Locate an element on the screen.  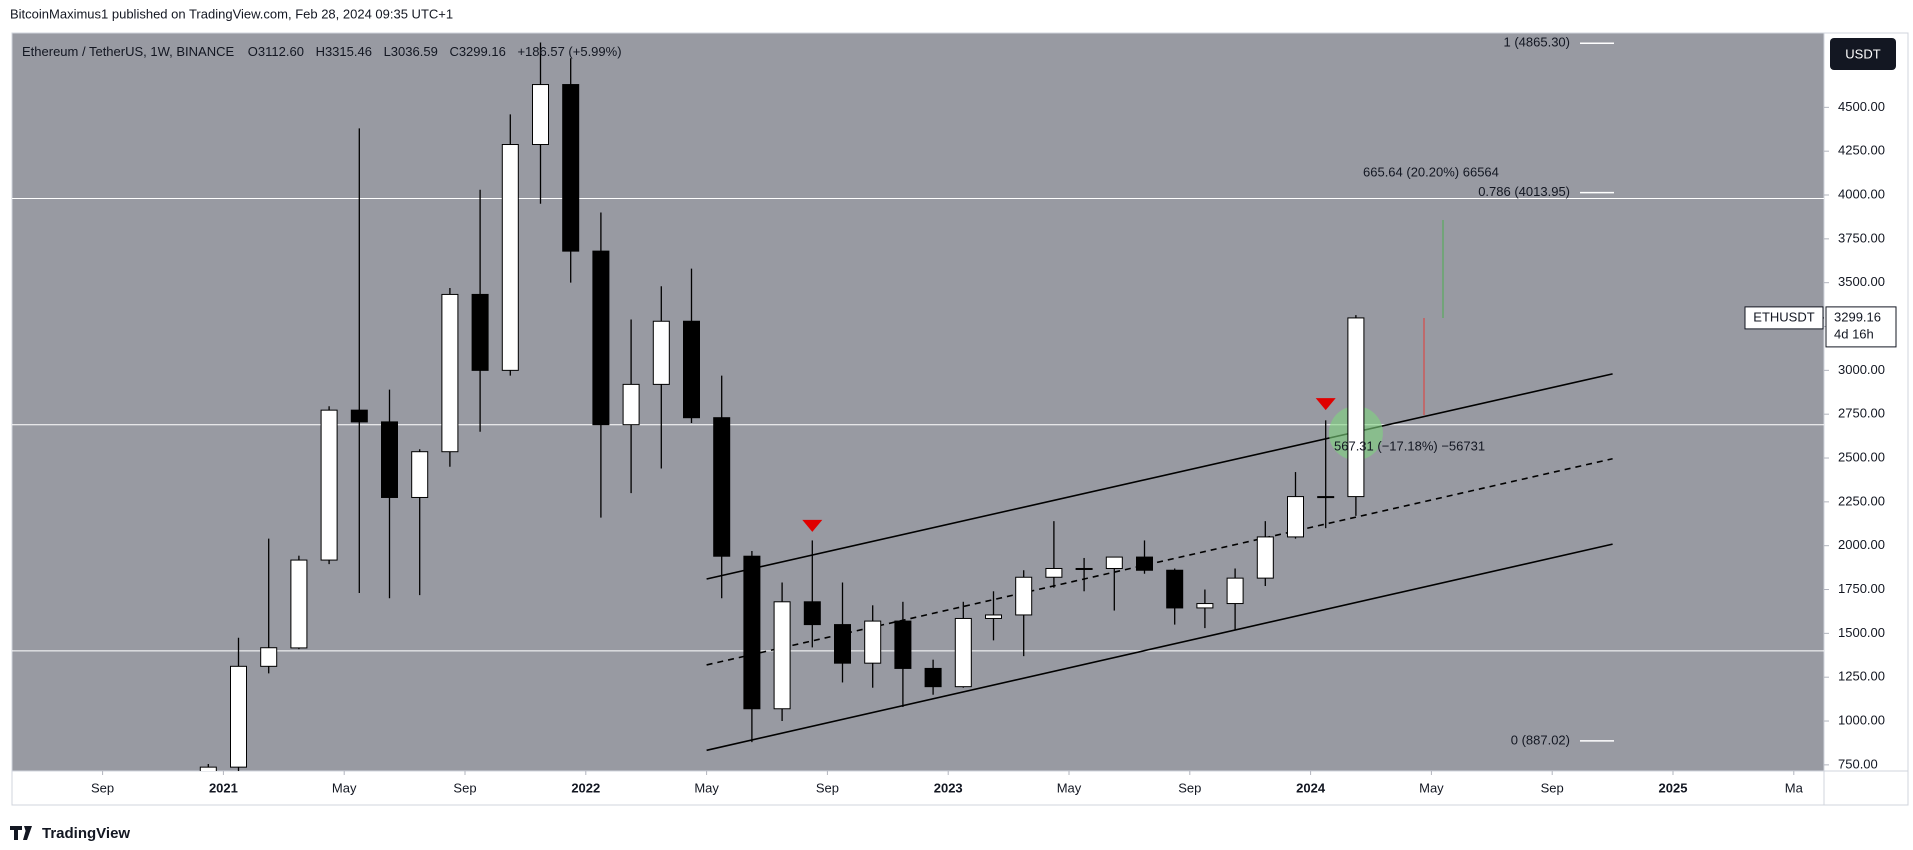
high-value: H3315.46 is located at coordinates (344, 51).